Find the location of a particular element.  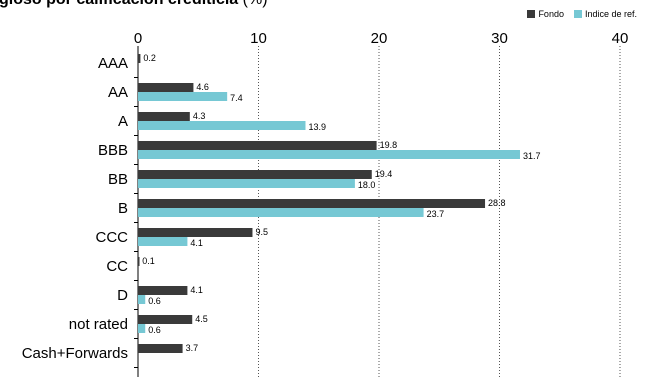

data-label-indice-aa: 7.4 is located at coordinates (236, 98).